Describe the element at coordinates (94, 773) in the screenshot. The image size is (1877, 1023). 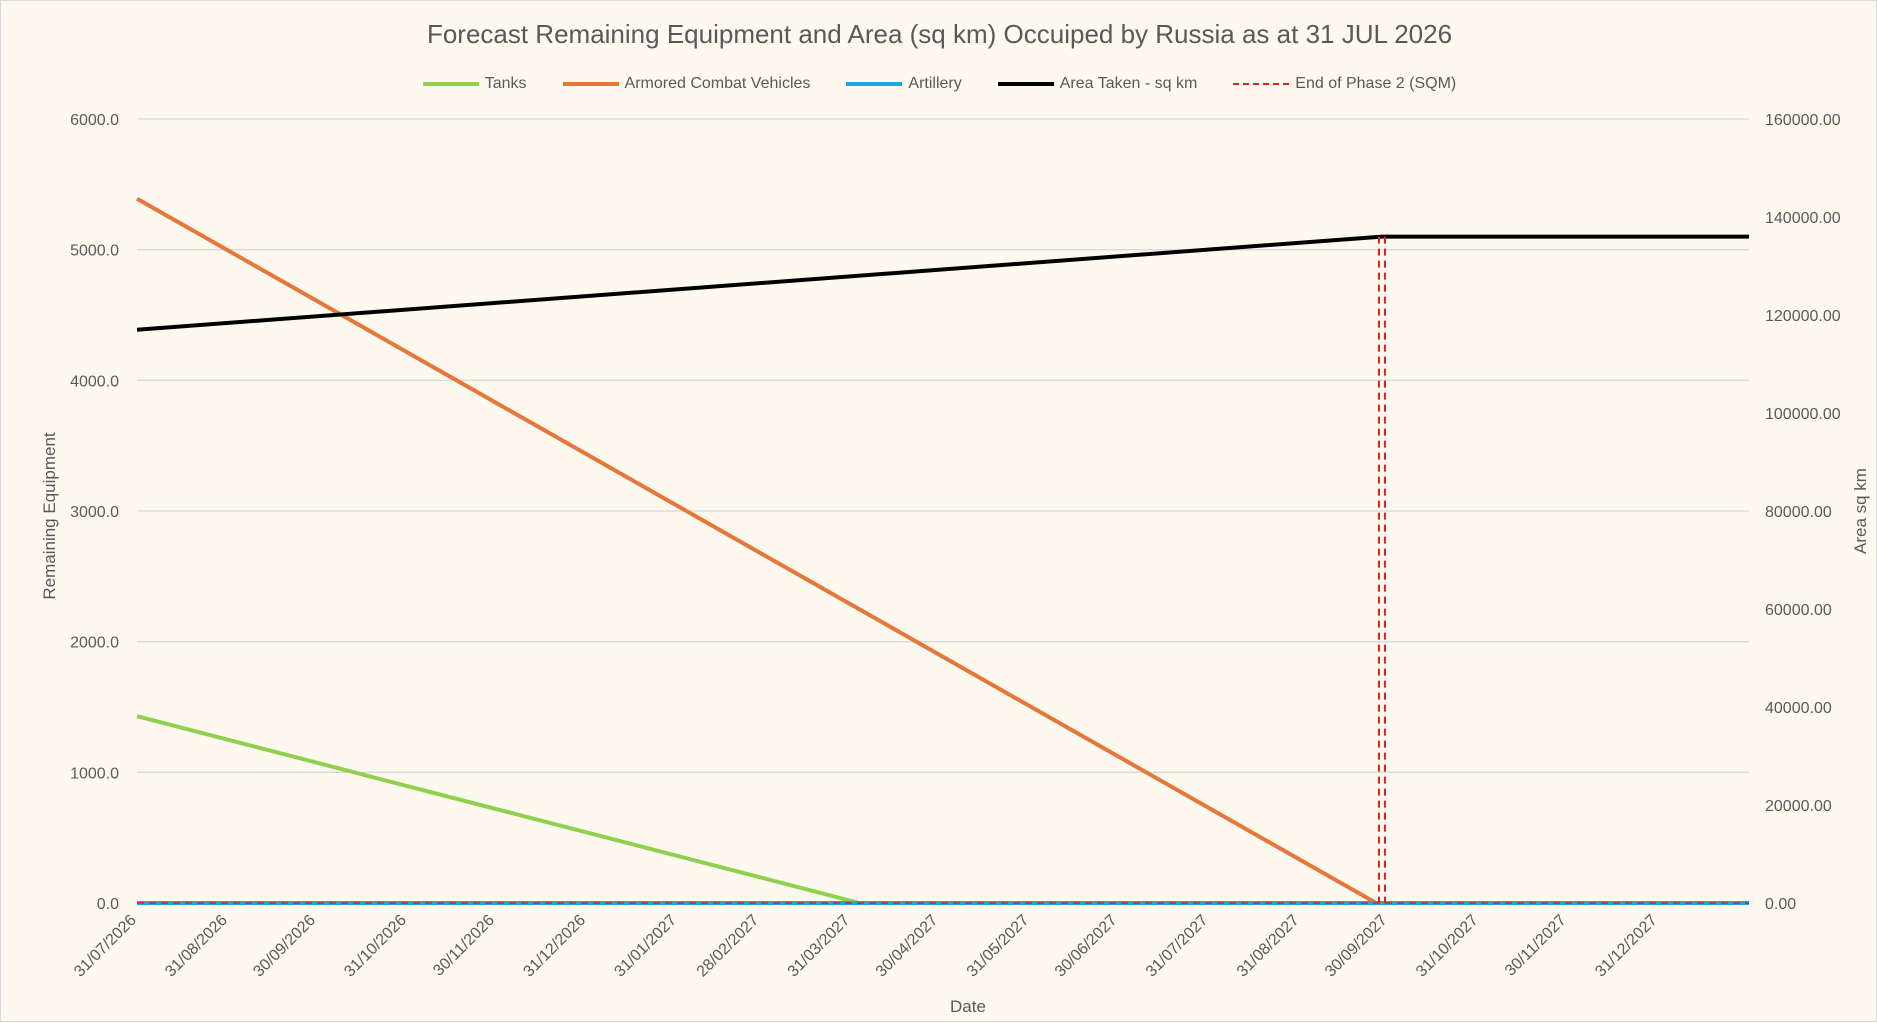
I see `y-tick-label: 1000.0` at that location.